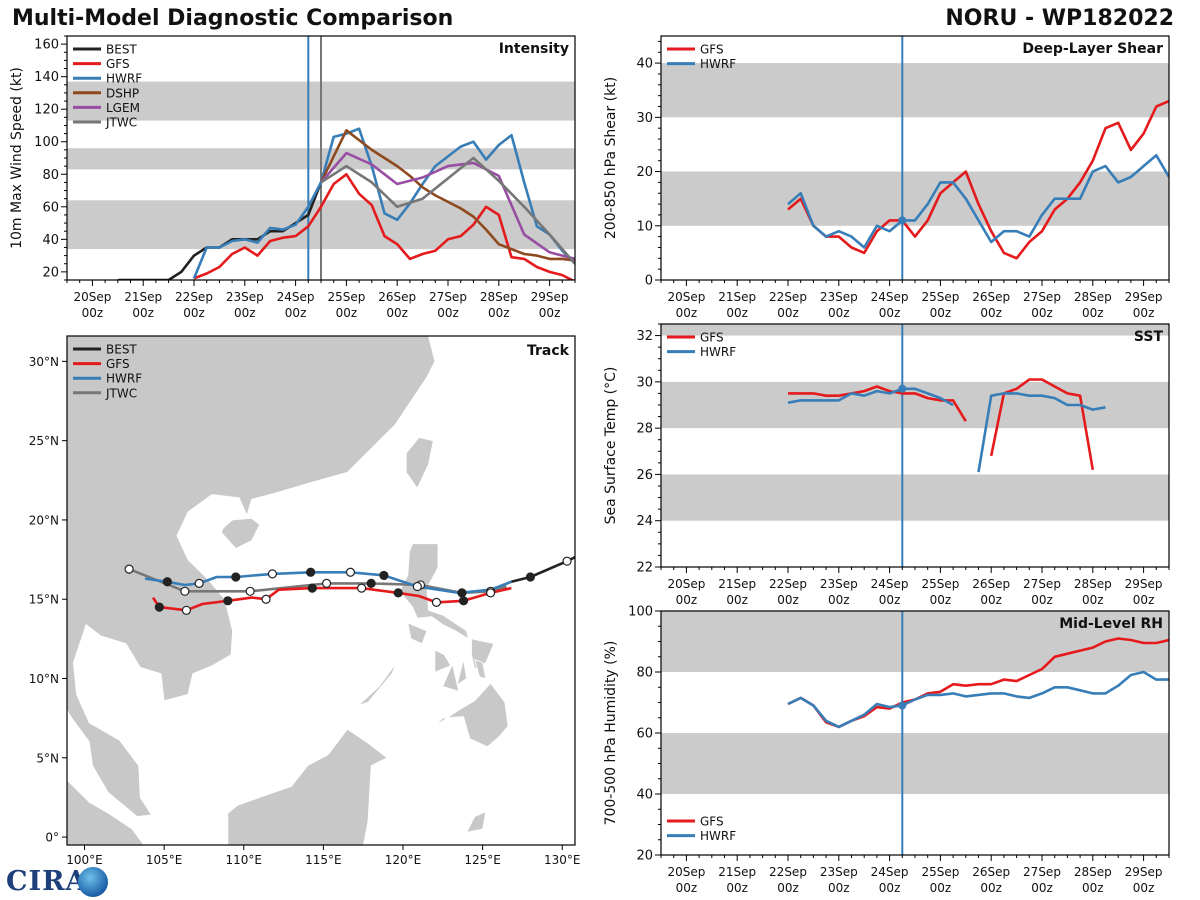  What do you see at coordinates (640, 612) in the screenshot?
I see `y-tick-label: 100` at bounding box center [640, 612].